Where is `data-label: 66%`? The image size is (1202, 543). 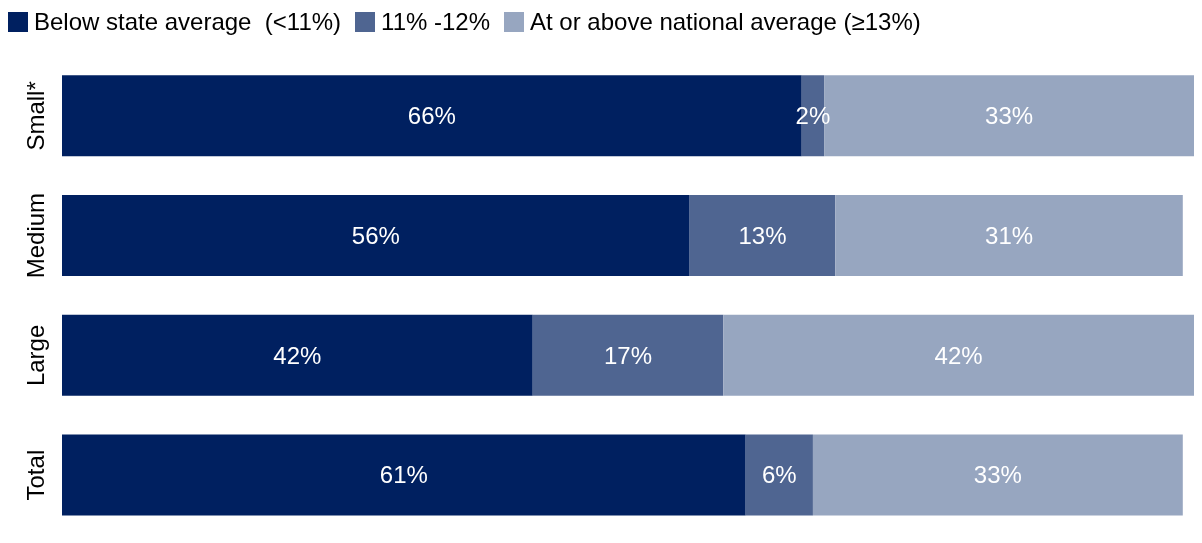
data-label: 66% is located at coordinates (431, 116).